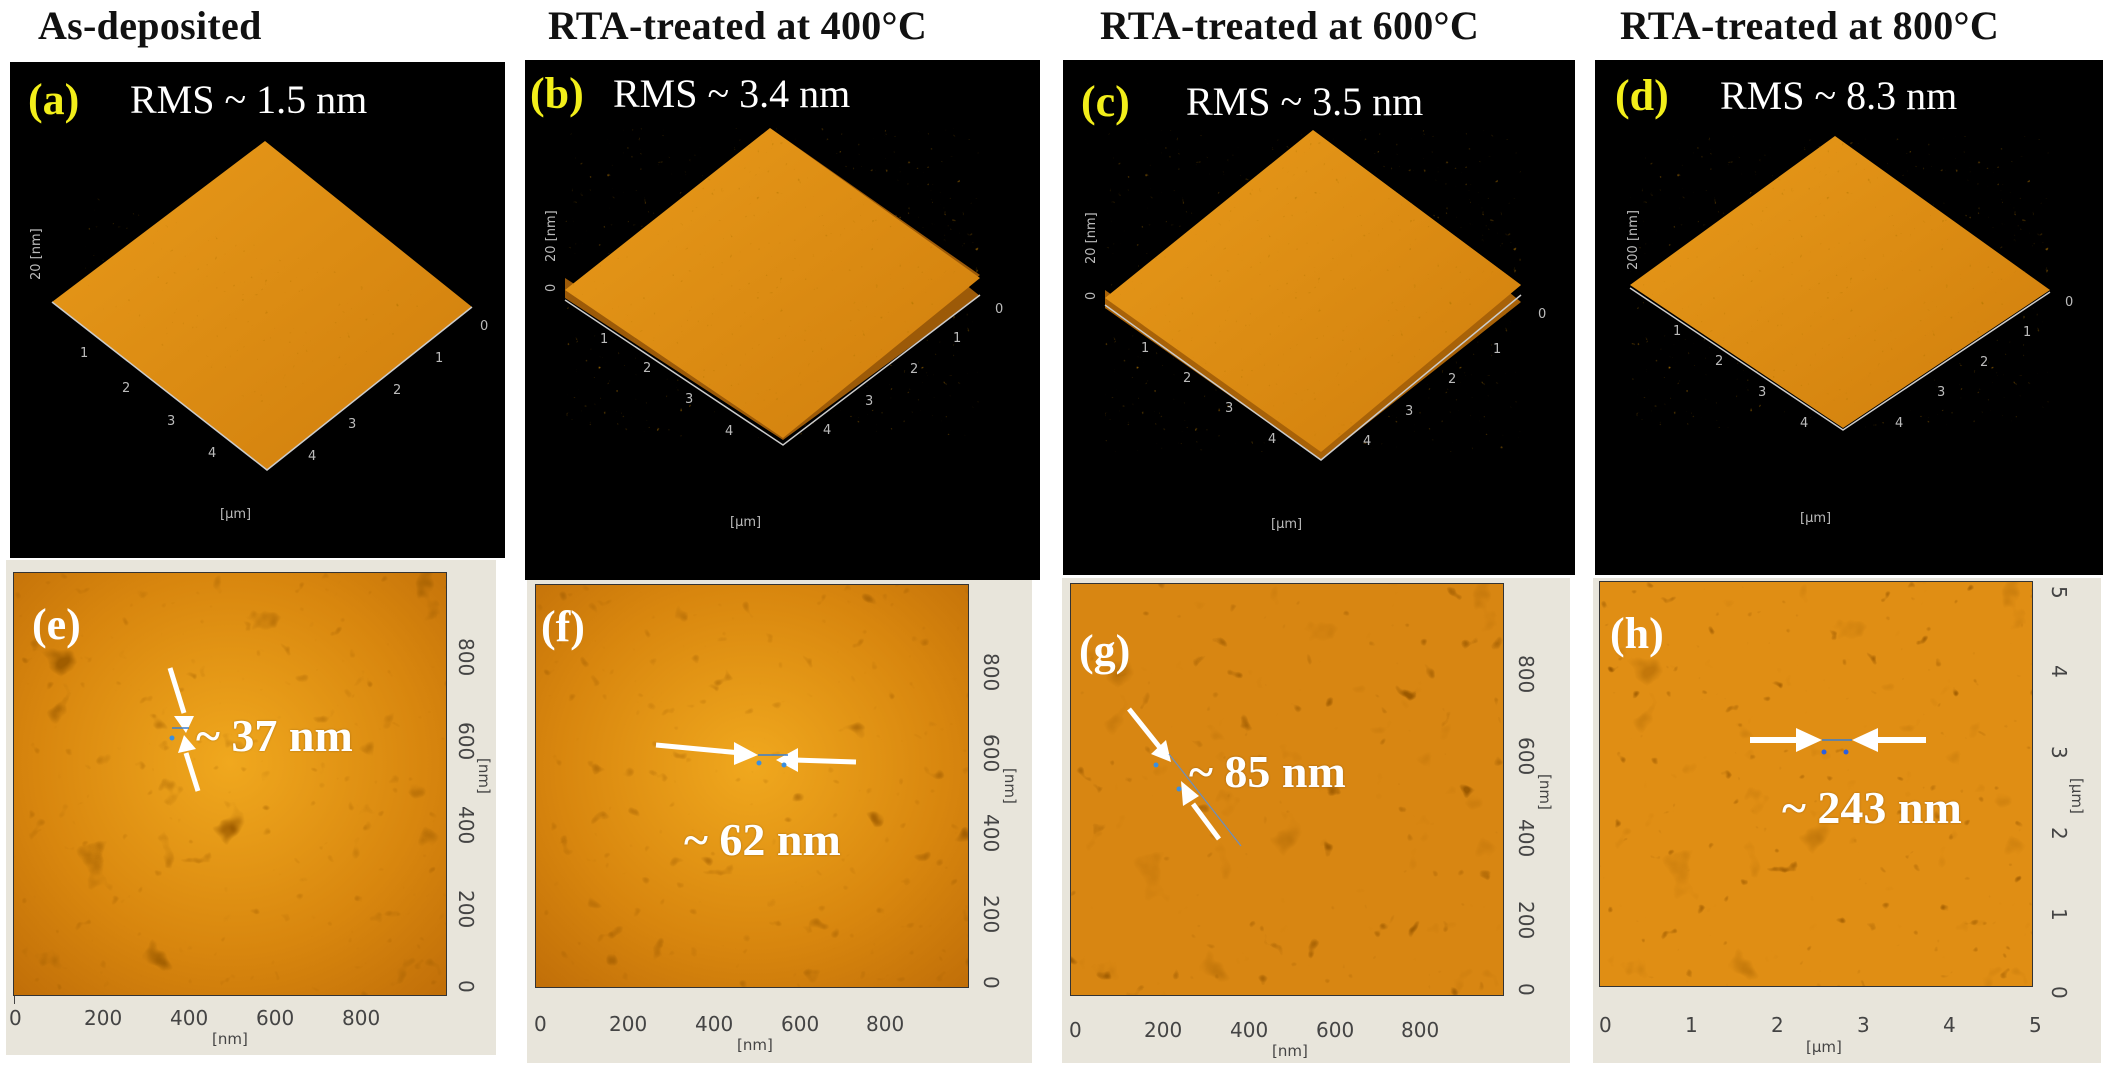 This screenshot has height=1071, width=2113. Describe the element at coordinates (1452, 379) in the screenshot. I see `y-tick-2-c: 2` at that location.